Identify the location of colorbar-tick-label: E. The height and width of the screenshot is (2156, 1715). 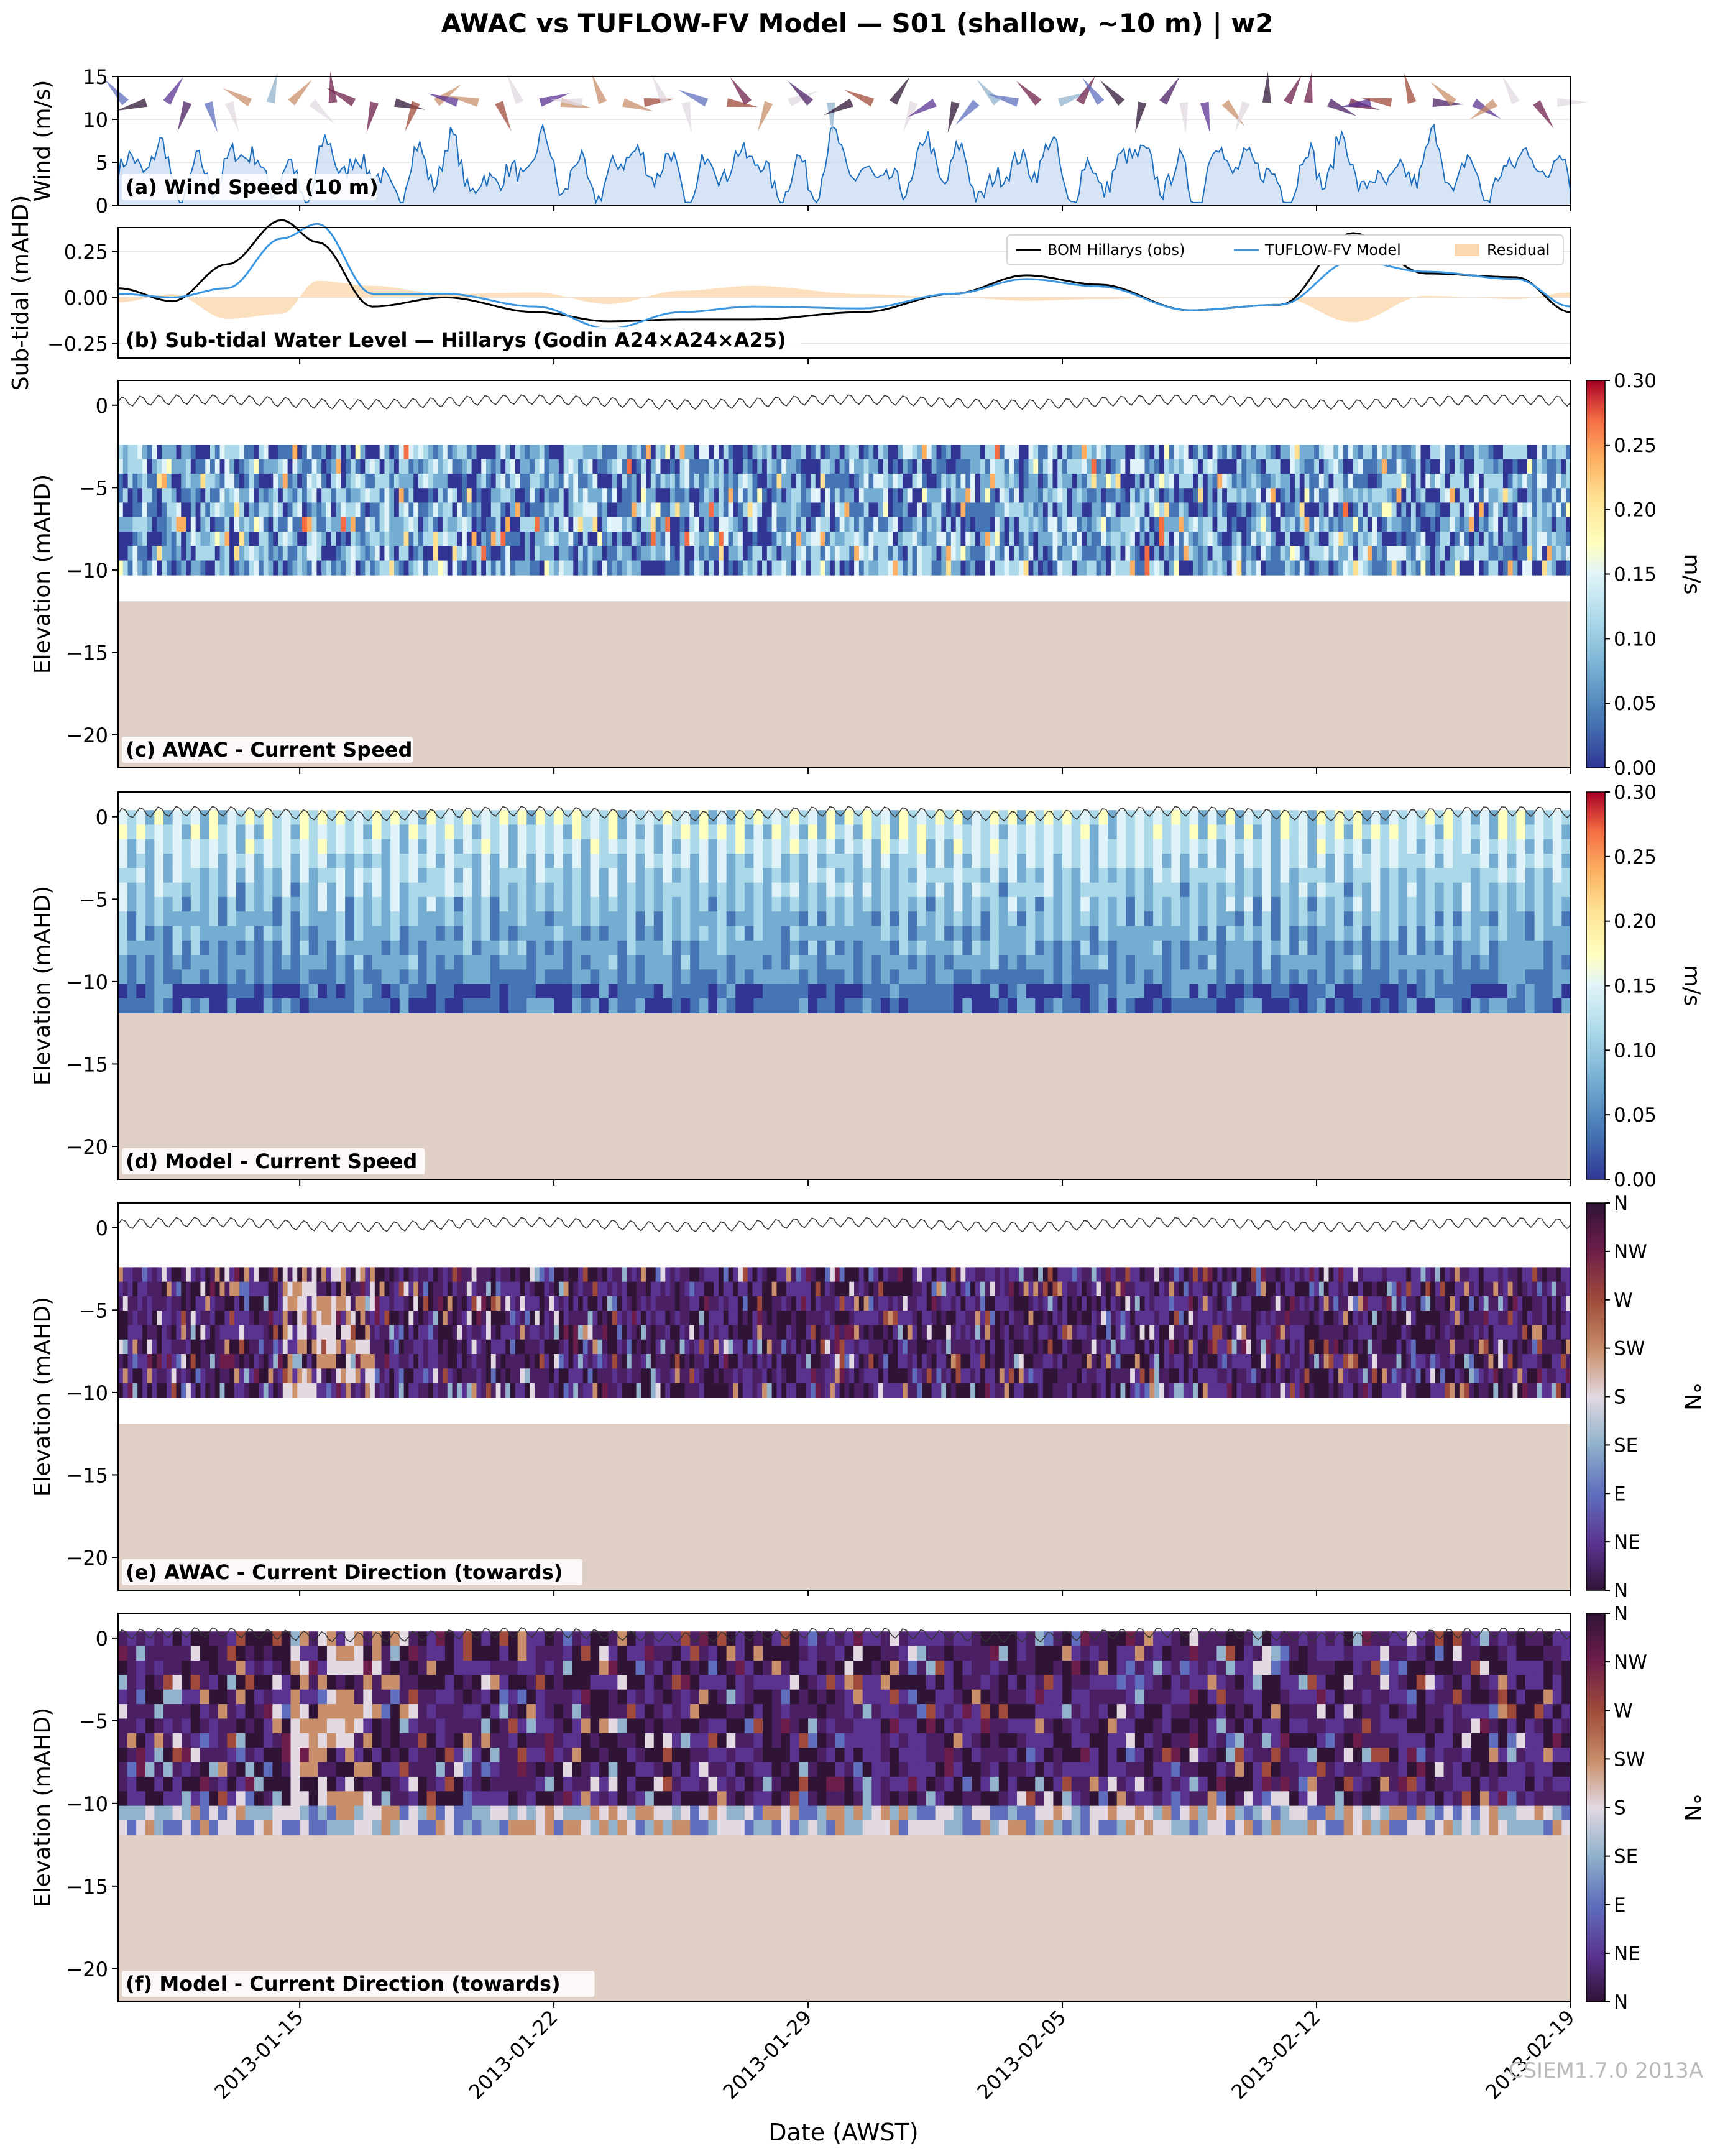
(1620, 1494).